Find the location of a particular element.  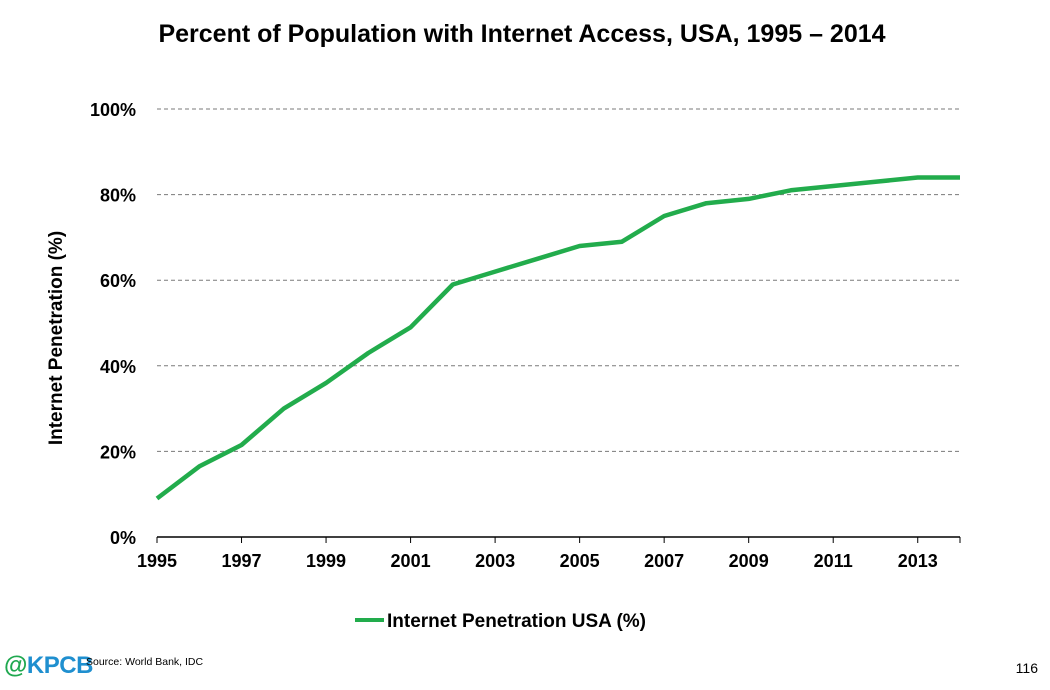

y-axis-label: Internet Penetration (%) is located at coordinates (56, 338).